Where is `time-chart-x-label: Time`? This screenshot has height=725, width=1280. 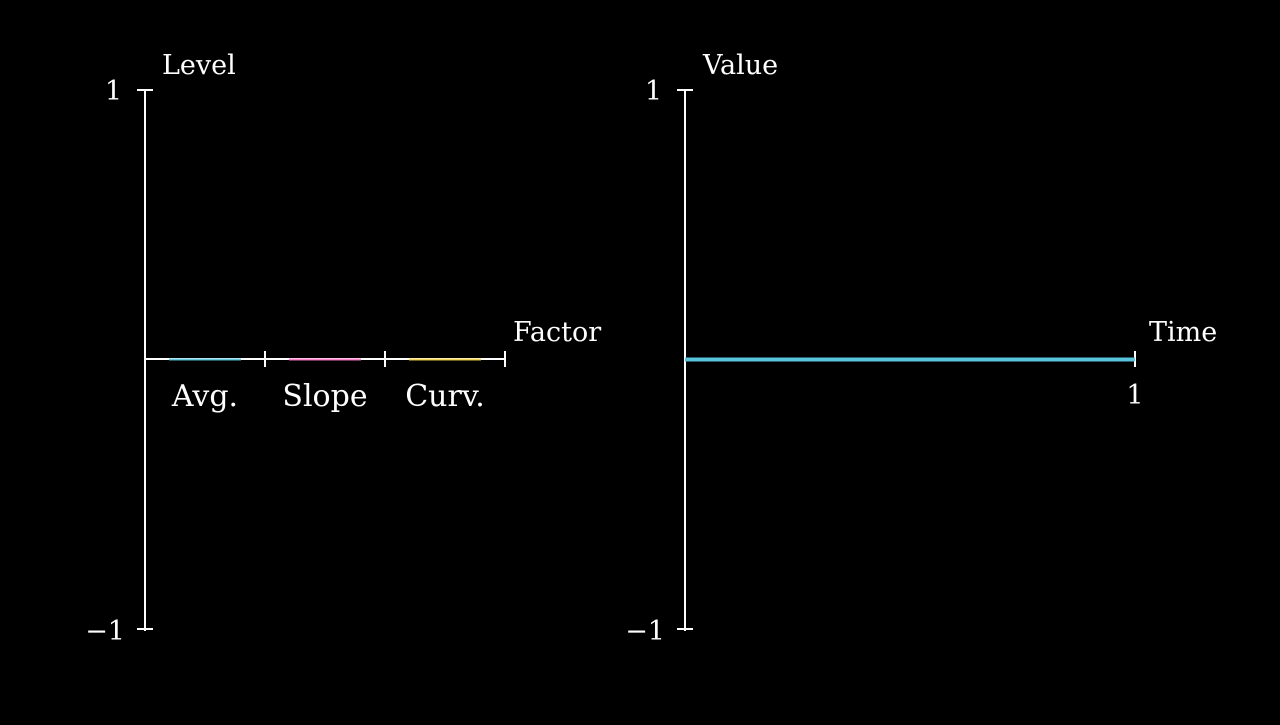 time-chart-x-label: Time is located at coordinates (1183, 332).